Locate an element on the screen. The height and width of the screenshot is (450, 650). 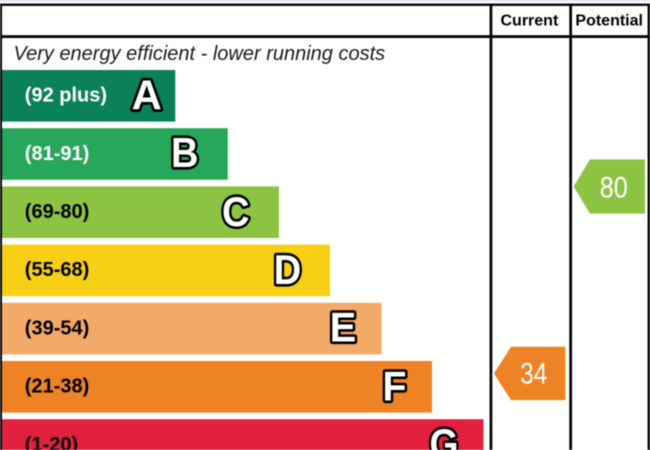
svg-text: Current is located at coordinates (530, 21).